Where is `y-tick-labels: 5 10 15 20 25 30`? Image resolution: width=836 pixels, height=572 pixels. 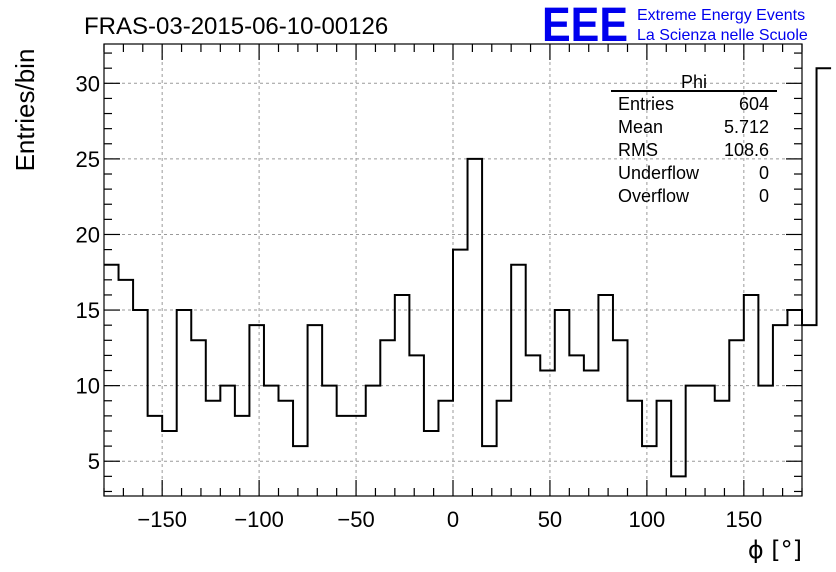
y-tick-labels: 5 10 15 20 25 30 is located at coordinates (88, 272).